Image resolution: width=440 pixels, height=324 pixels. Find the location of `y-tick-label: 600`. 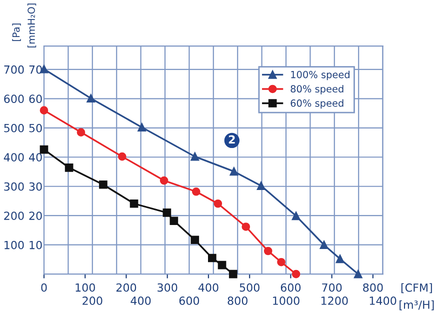

y-tick-label: 600 is located at coordinates (14, 99).